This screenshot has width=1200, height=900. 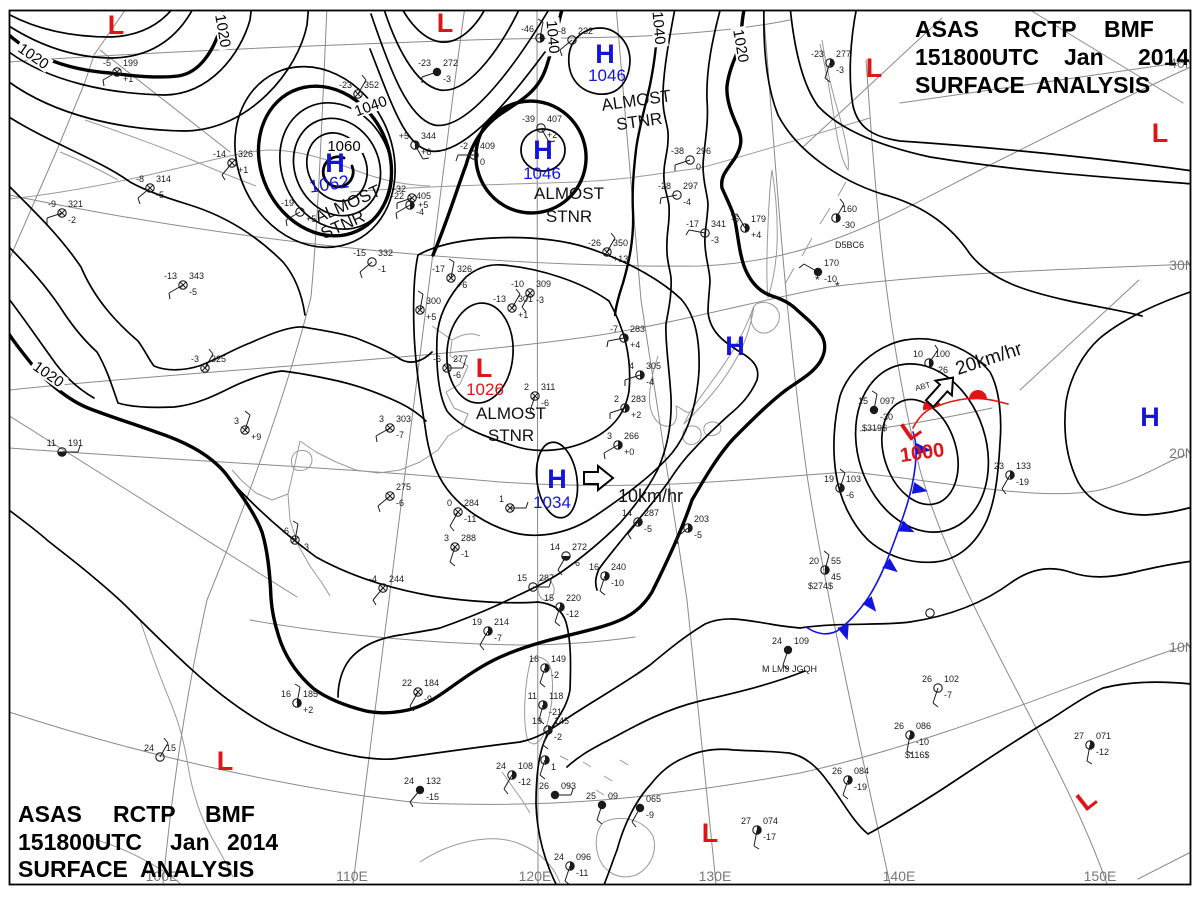 What do you see at coordinates (942, 354) in the screenshot?
I see `svg-text: 100` at bounding box center [942, 354].